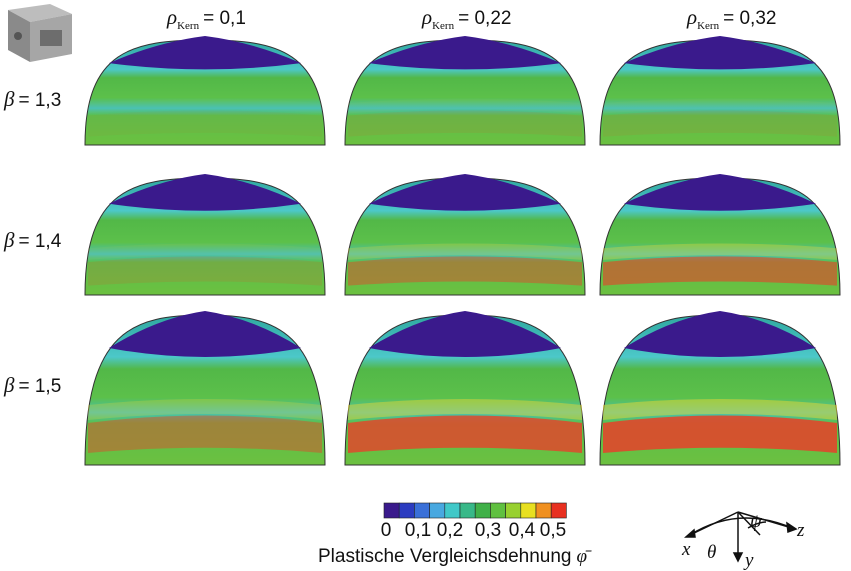 This screenshot has width=851, height=571. I want to click on legend-tick-label: 0,5, so click(553, 530).